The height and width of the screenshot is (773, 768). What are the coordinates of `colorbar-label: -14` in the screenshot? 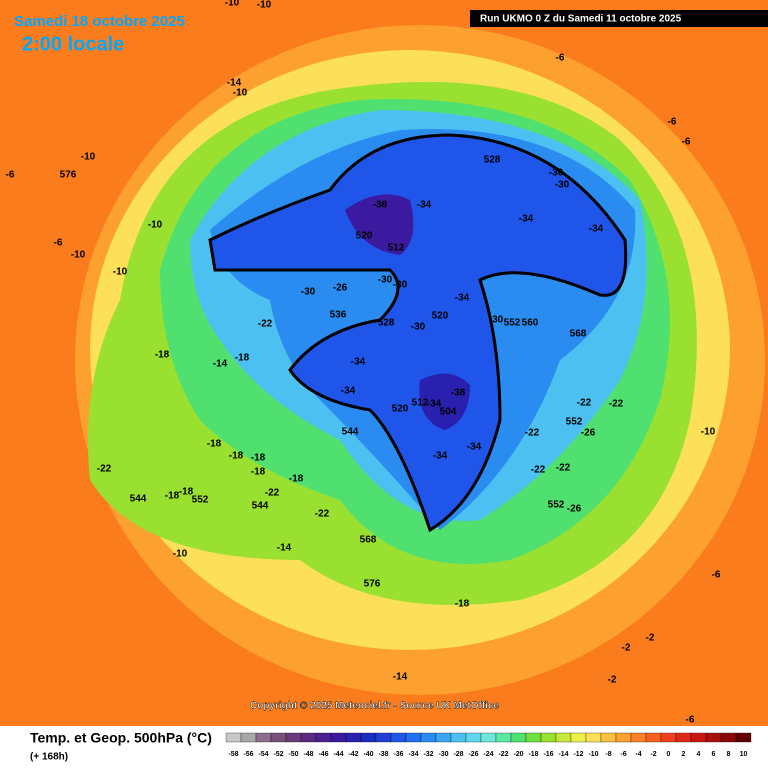 It's located at (563, 754).